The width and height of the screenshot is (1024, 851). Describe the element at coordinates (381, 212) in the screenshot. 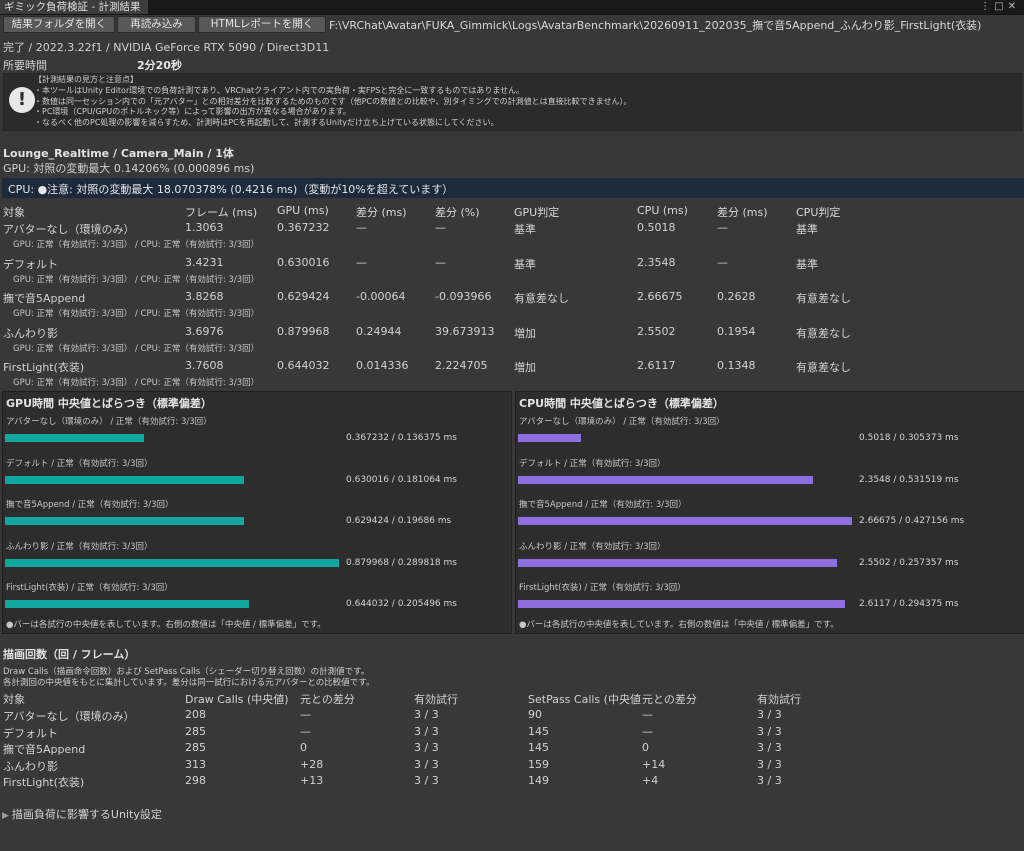

I see `column-header-gpu-diff-ms: 差分 (ms)` at that location.